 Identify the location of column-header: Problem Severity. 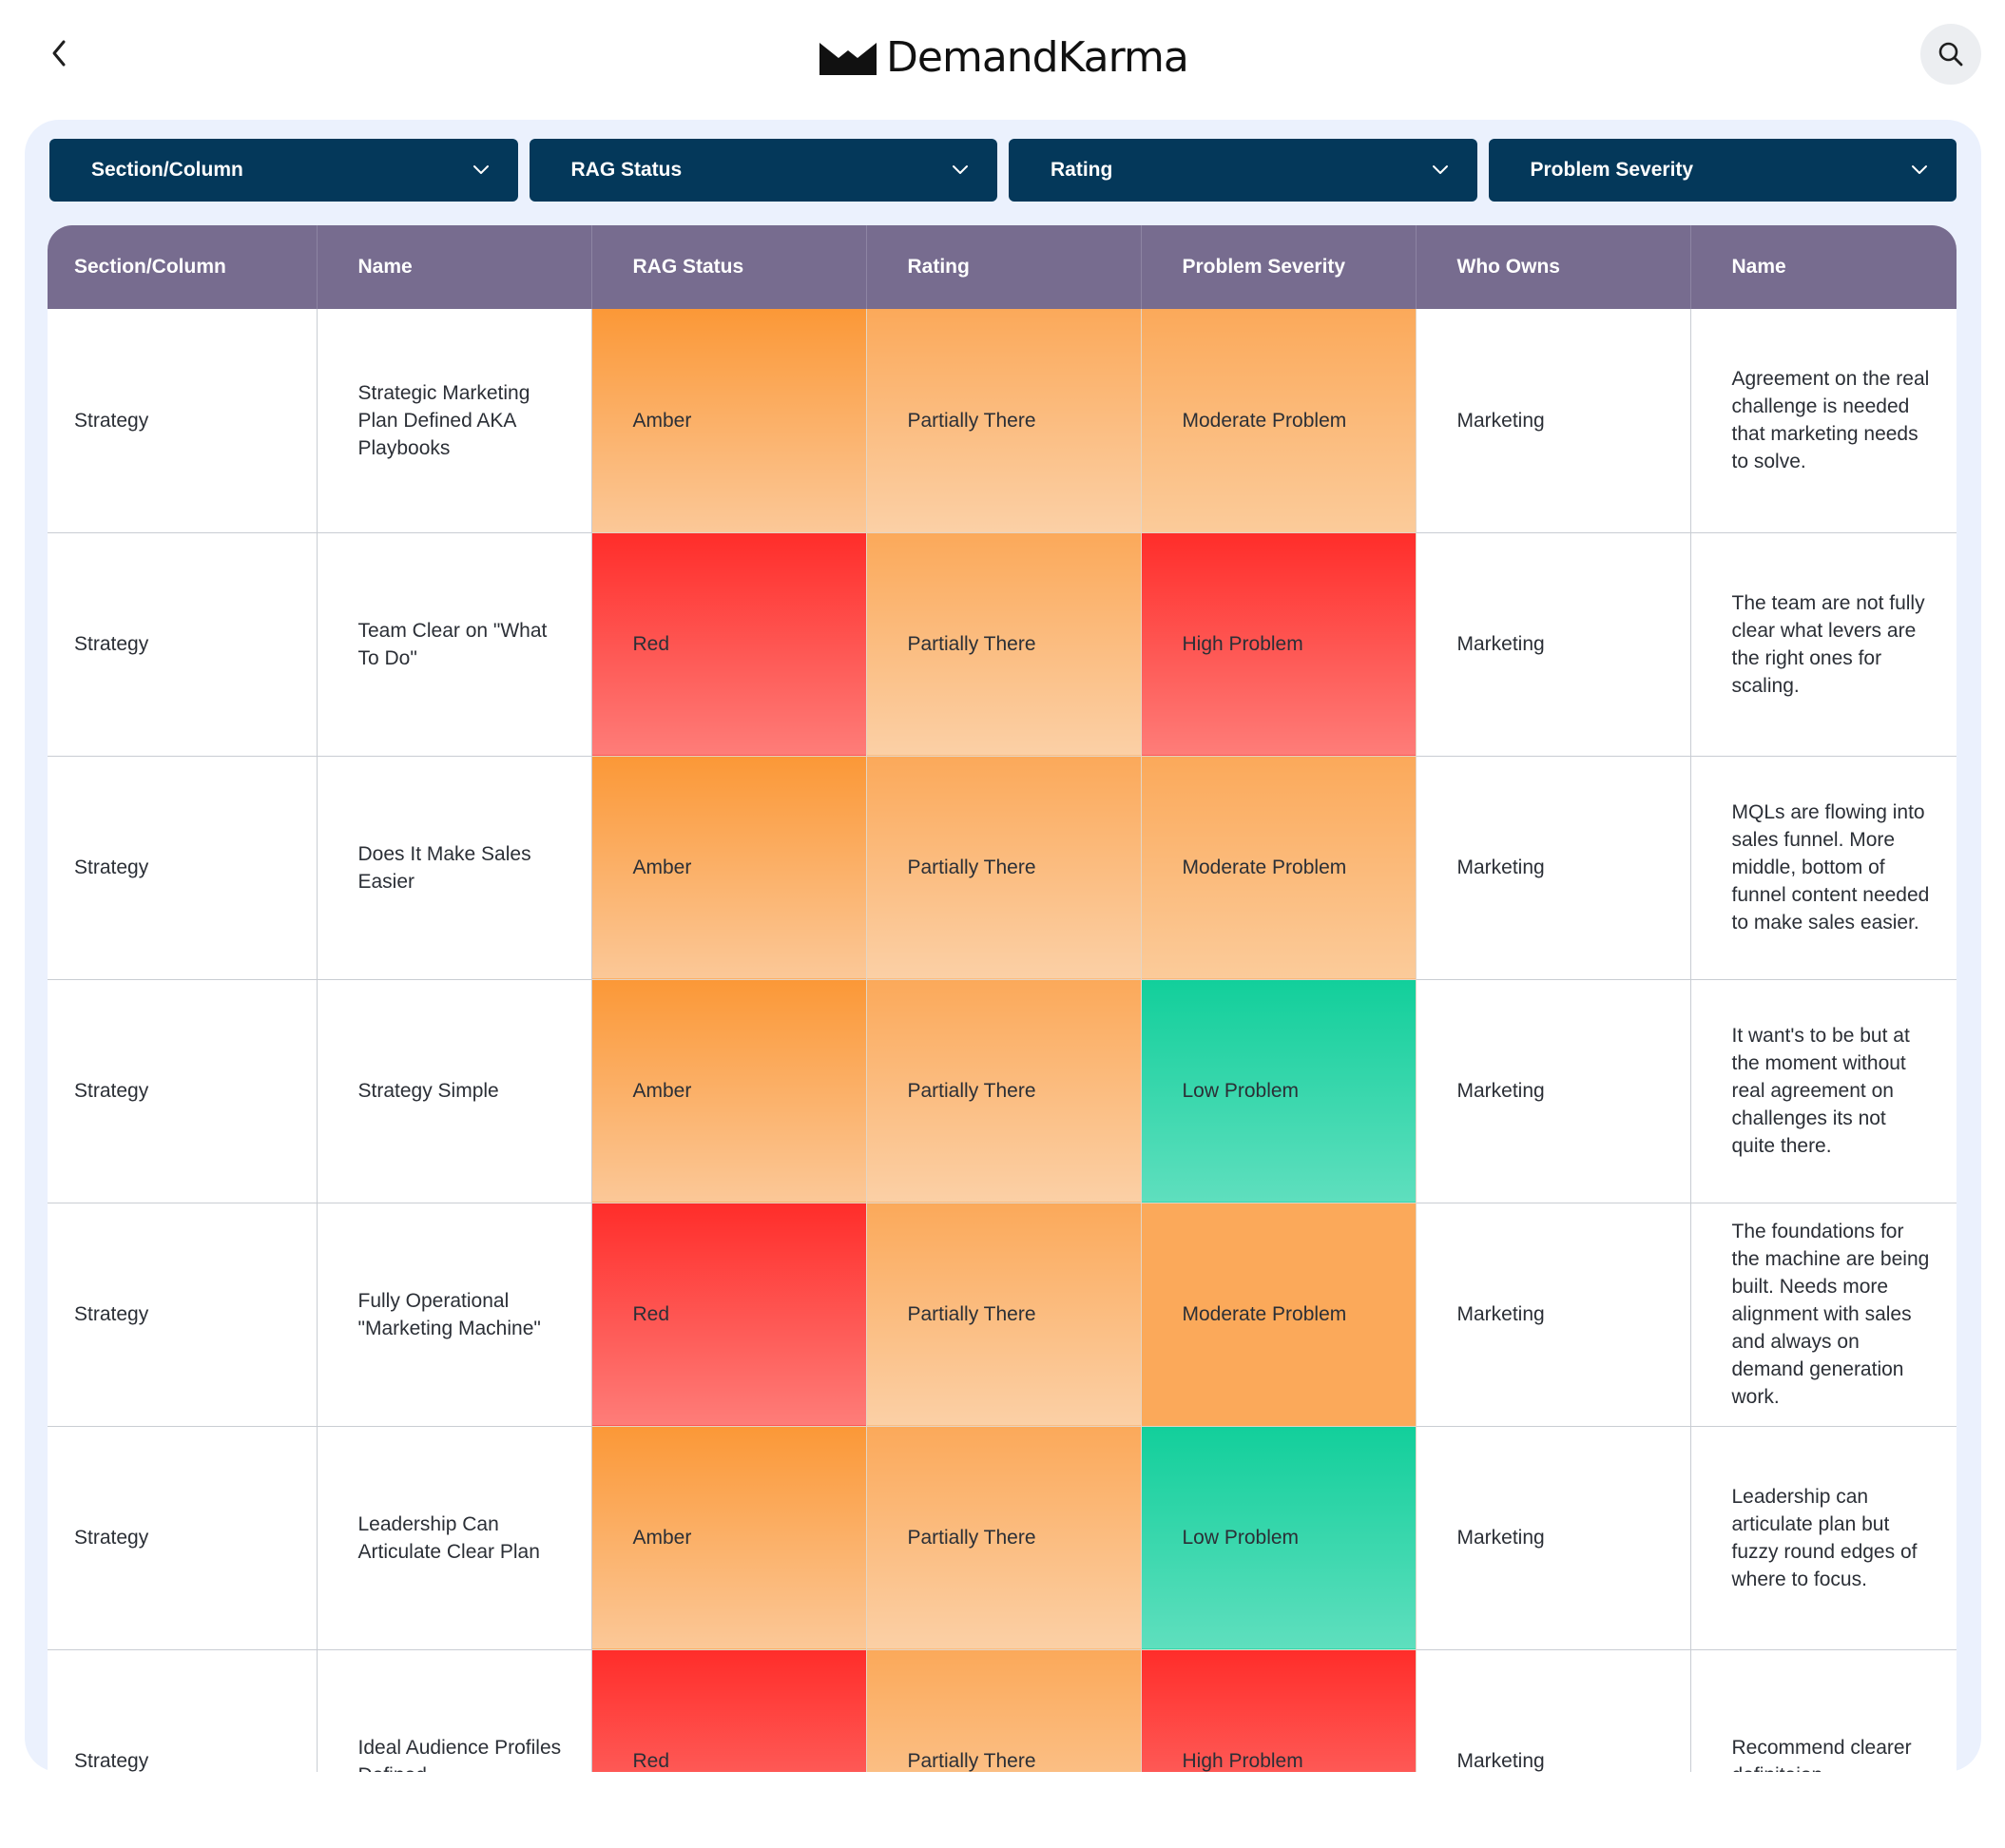
(1279, 267).